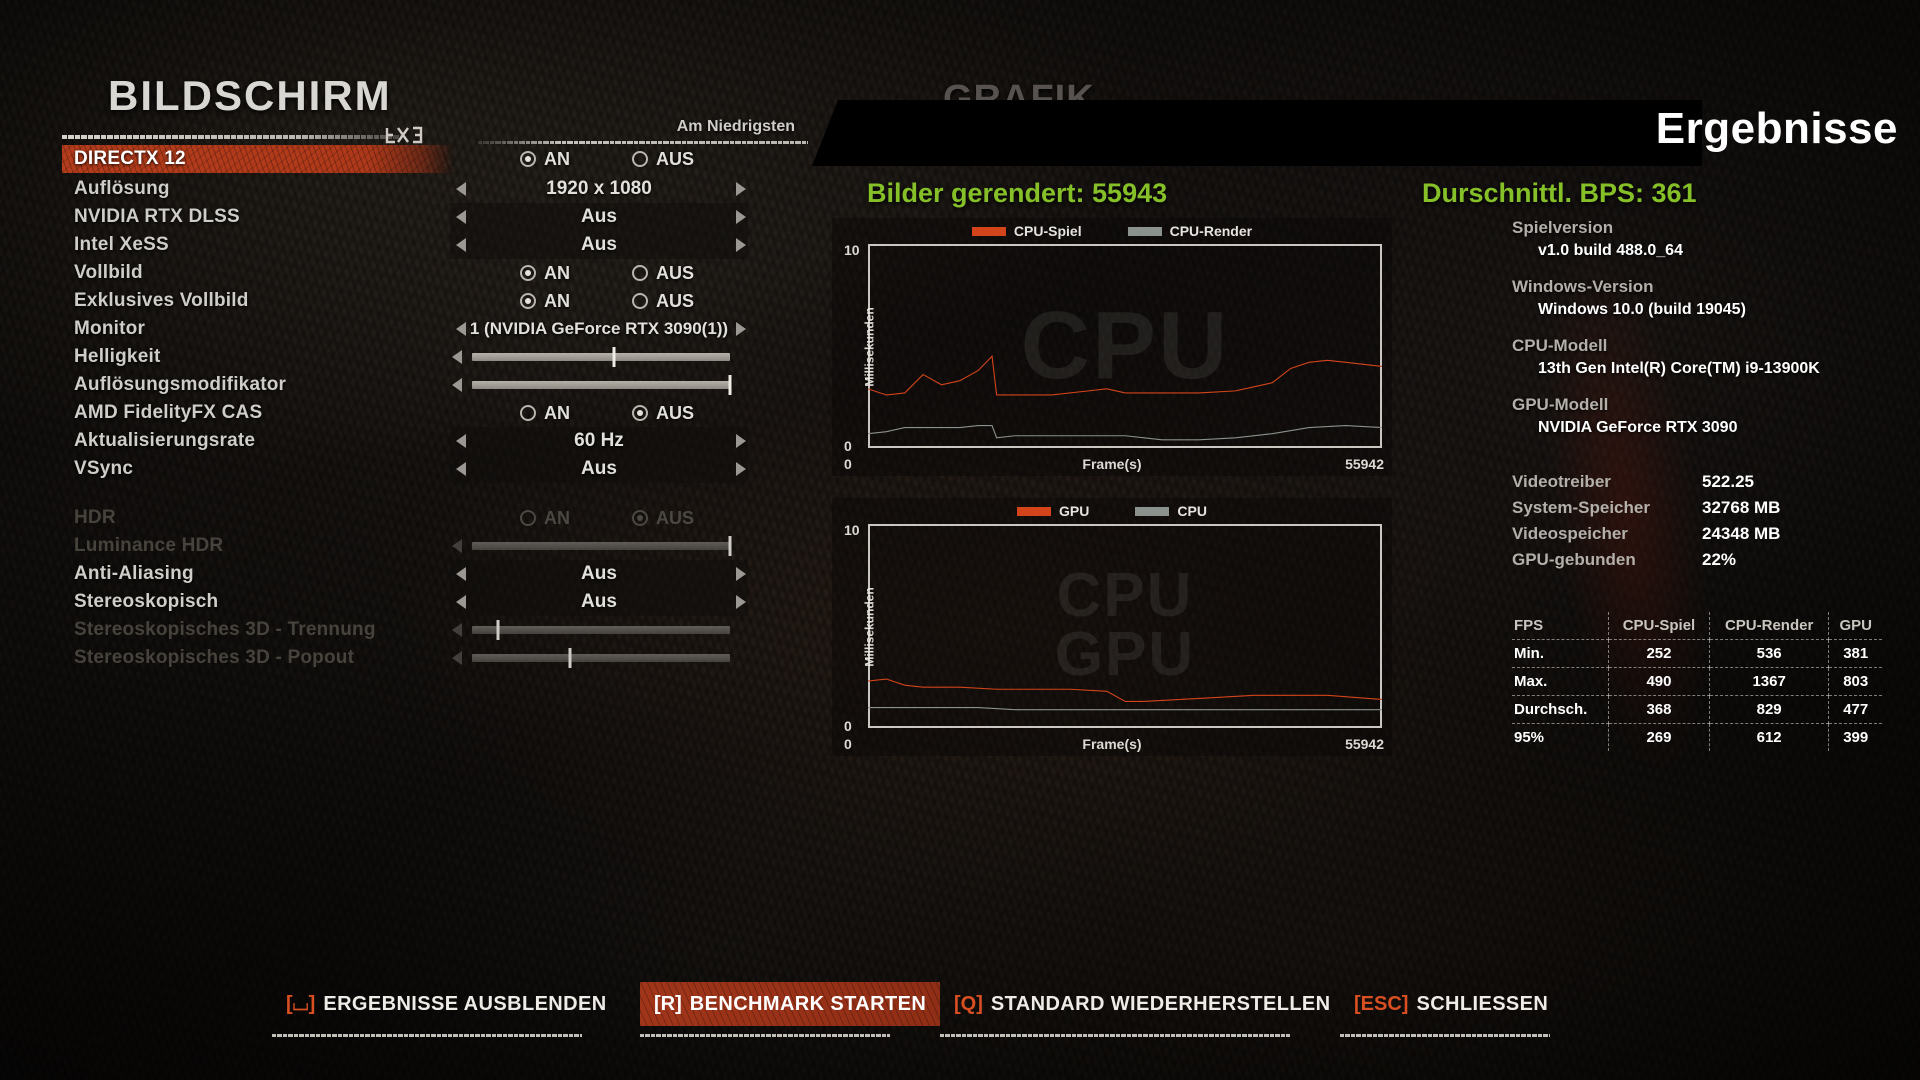  I want to click on settings-option-label: Auflösungsmodifikator, so click(180, 384).